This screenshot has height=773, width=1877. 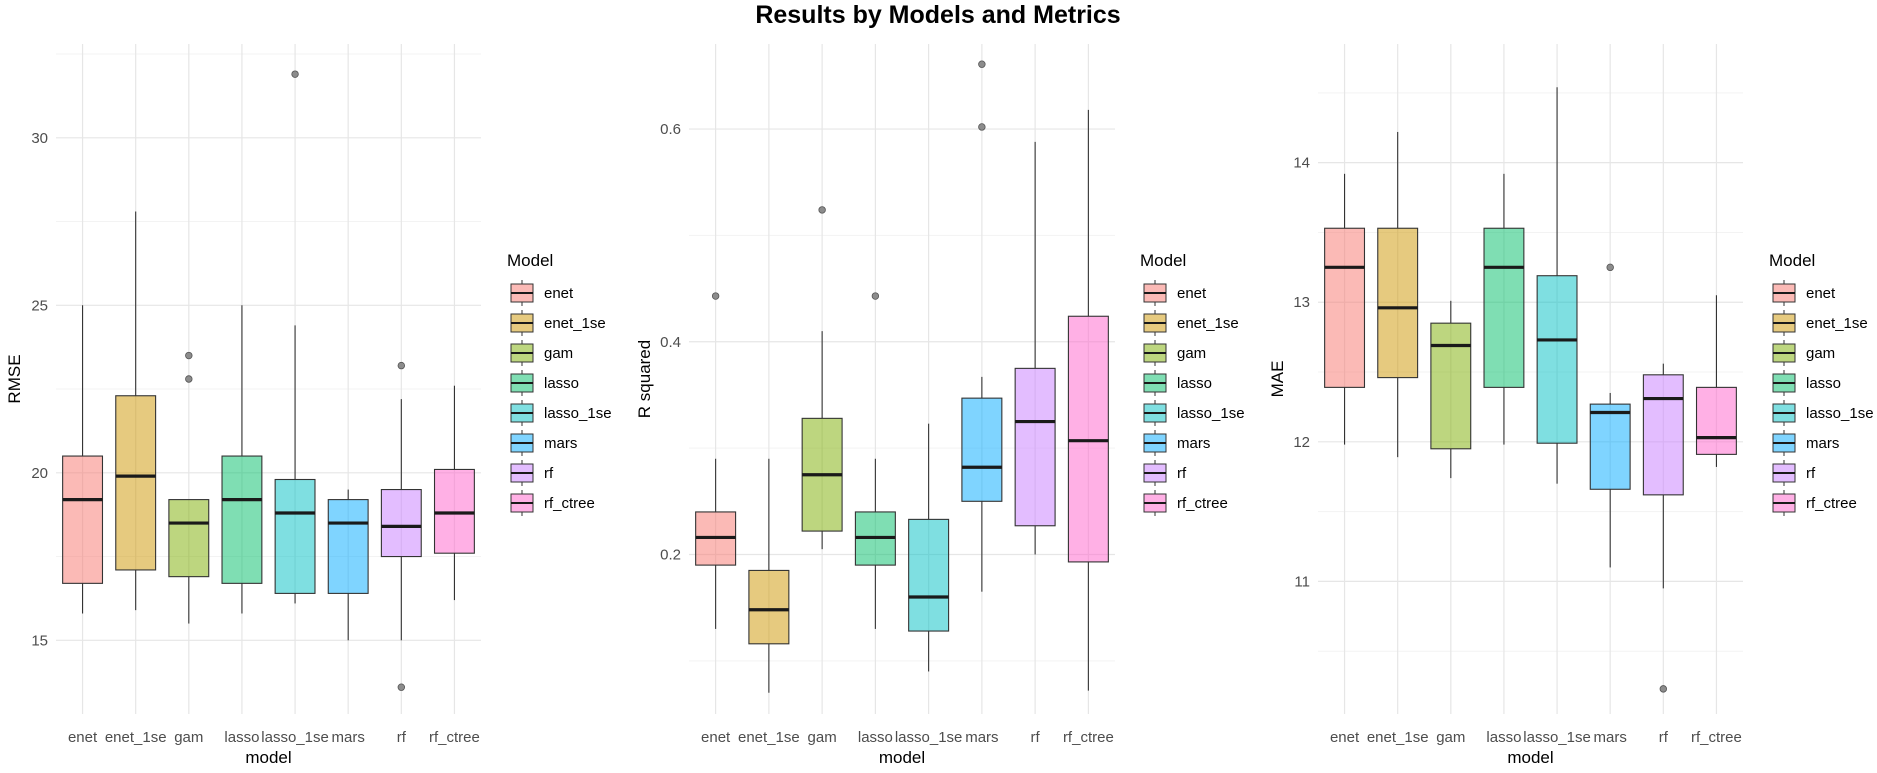 I want to click on legend-item-rf_ctree: rf_ctree, so click(x=1185, y=503).